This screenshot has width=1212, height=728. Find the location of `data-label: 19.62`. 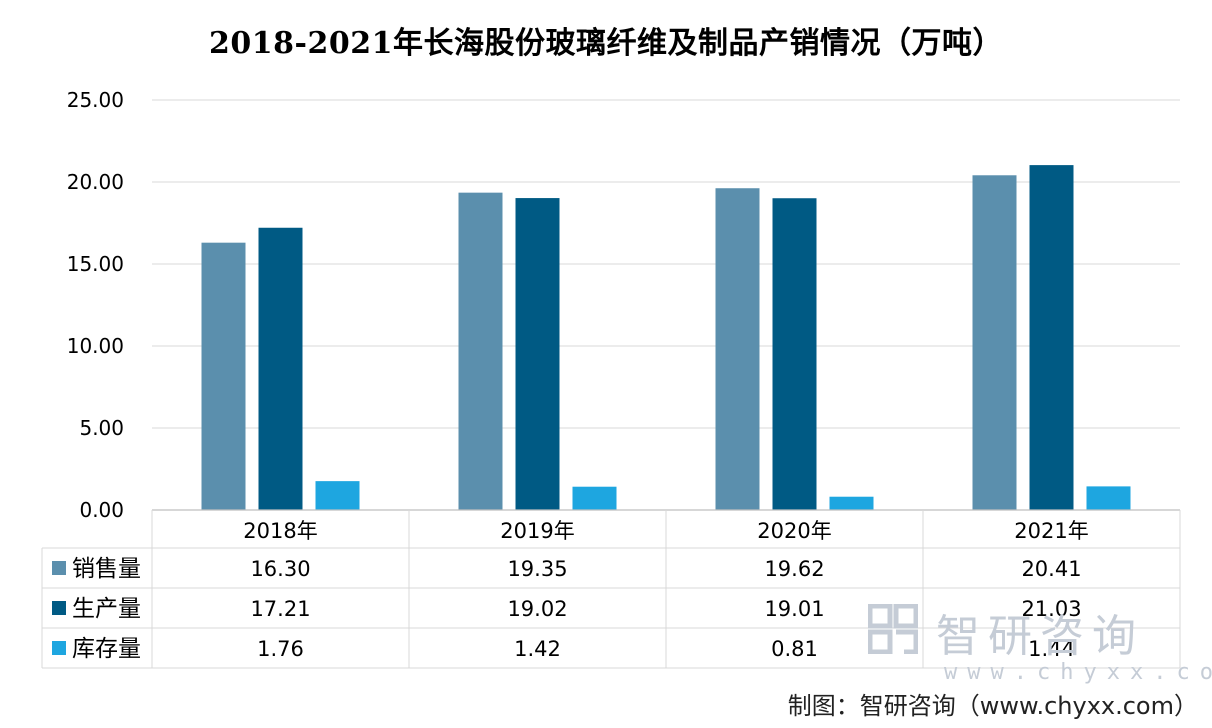

data-label: 19.62 is located at coordinates (794, 569).